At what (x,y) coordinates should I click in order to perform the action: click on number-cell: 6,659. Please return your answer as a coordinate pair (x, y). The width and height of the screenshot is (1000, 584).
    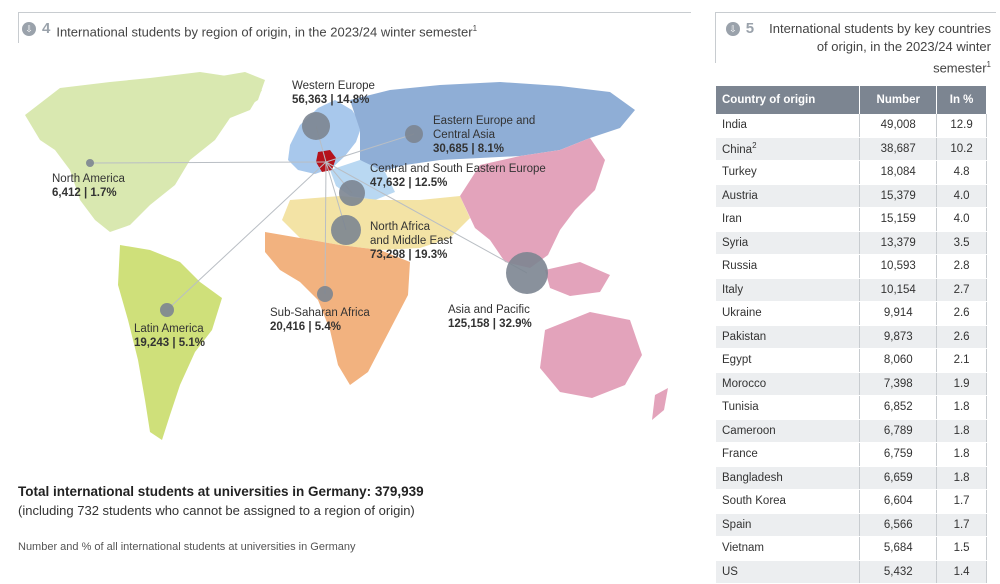
    Looking at the image, I should click on (898, 478).